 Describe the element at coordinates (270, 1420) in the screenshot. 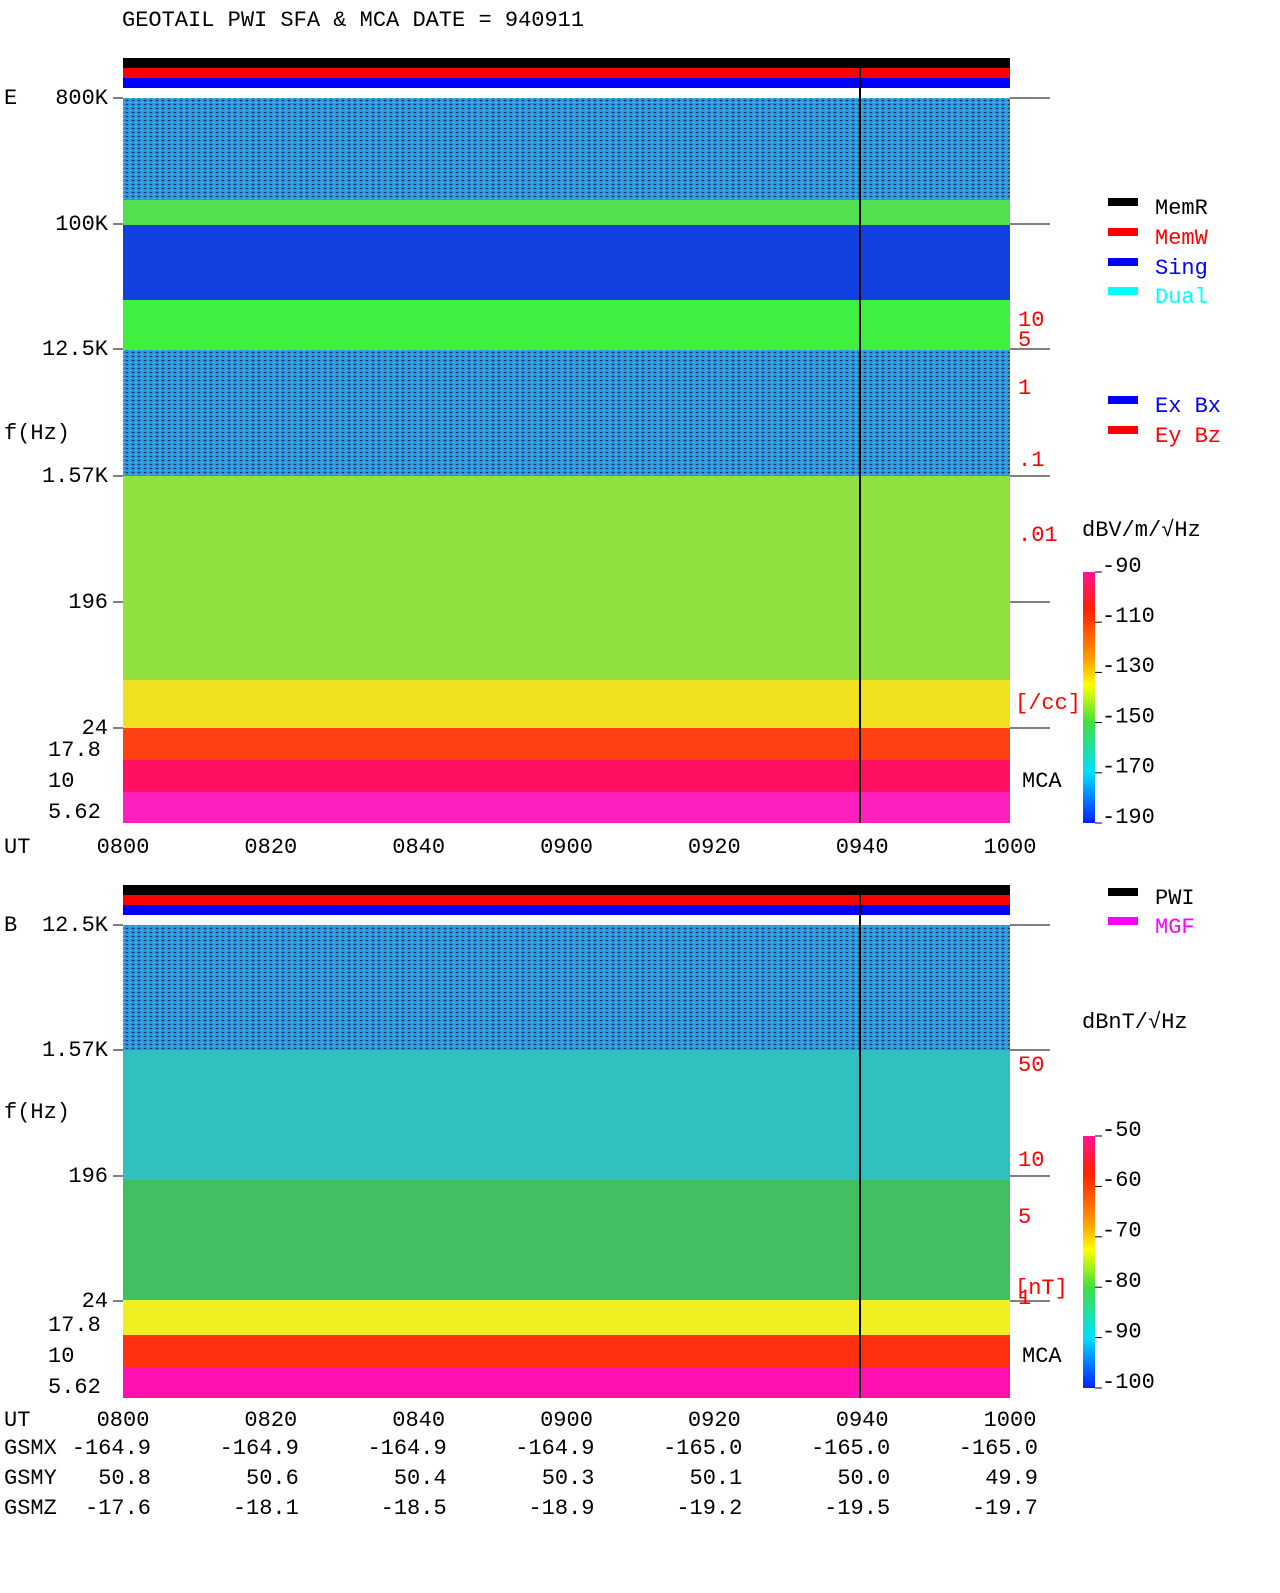

I see `time-tick-label: 0820` at that location.